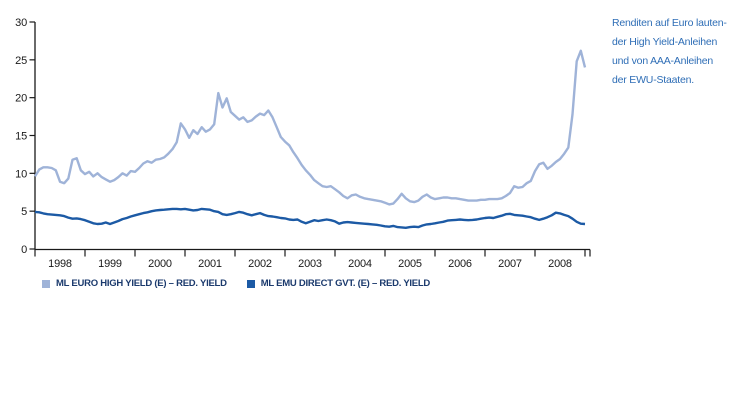 Image resolution: width=743 pixels, height=405 pixels. Describe the element at coordinates (141, 283) in the screenshot. I see `legend-label: ML EURO HIGH YIELD (E) – RED. YIELD` at that location.